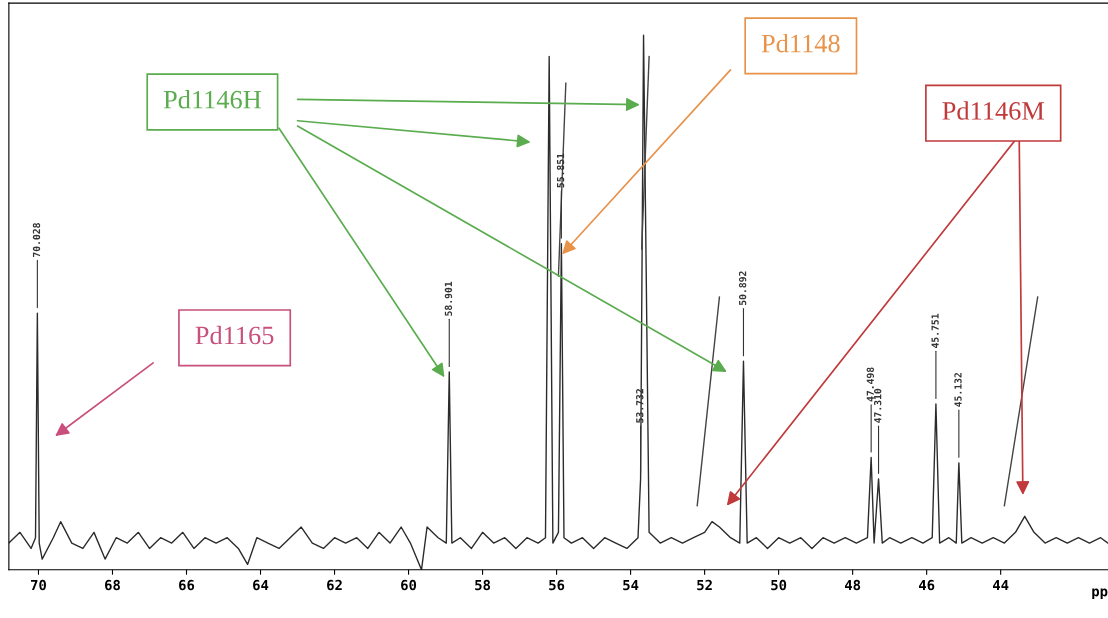 The width and height of the screenshot is (1108, 618). I want to click on annotation: 47.310, so click(878, 405).